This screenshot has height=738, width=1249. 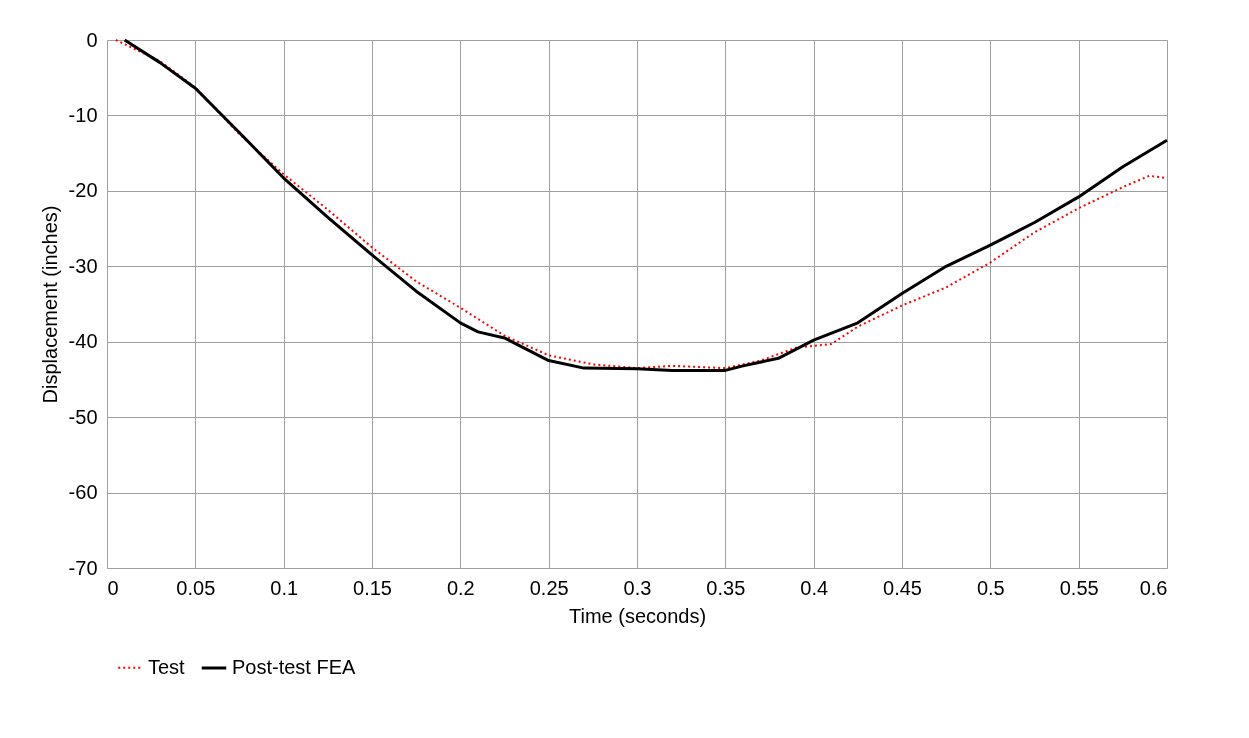 What do you see at coordinates (284, 587) in the screenshot?
I see `x-tick-label: 0.1` at bounding box center [284, 587].